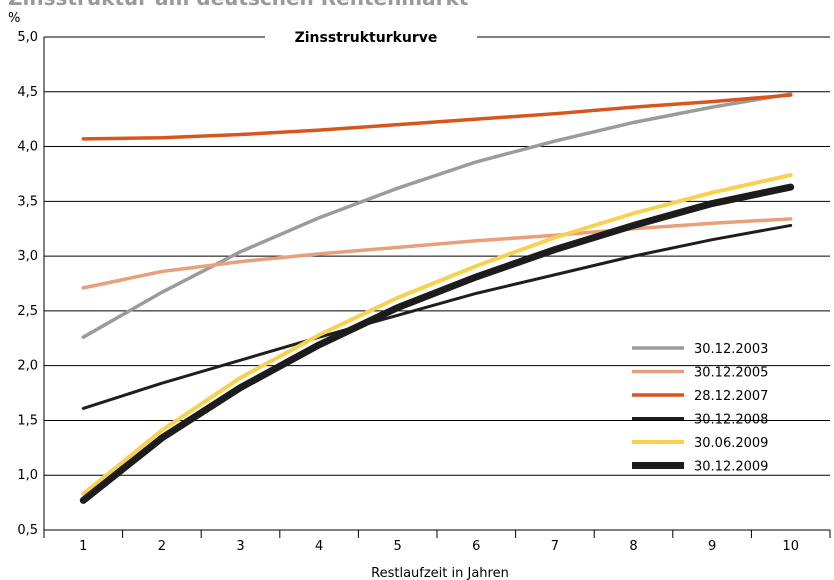 This screenshot has width=834, height=580. Describe the element at coordinates (731, 467) in the screenshot. I see `legend-label: 30.12.2009` at that location.